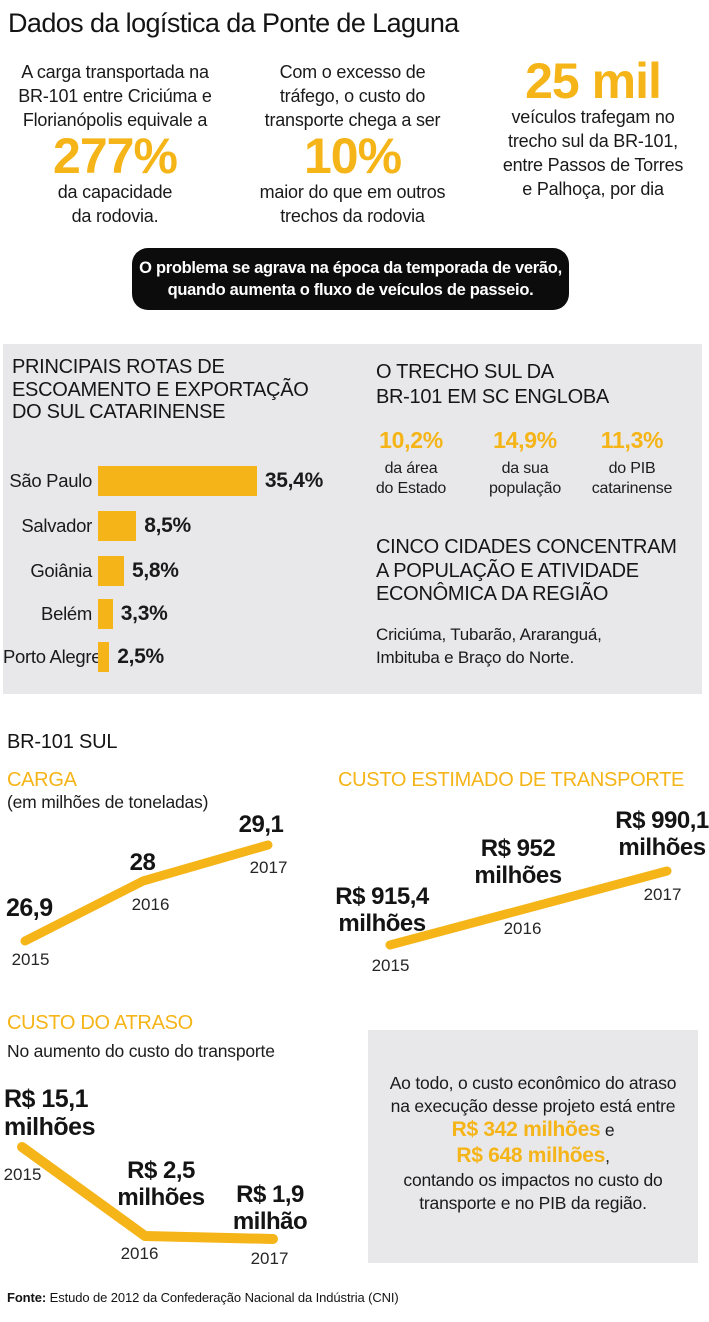  Describe the element at coordinates (632, 488) in the screenshot. I see `mini-stat-desc: catarinense` at that location.